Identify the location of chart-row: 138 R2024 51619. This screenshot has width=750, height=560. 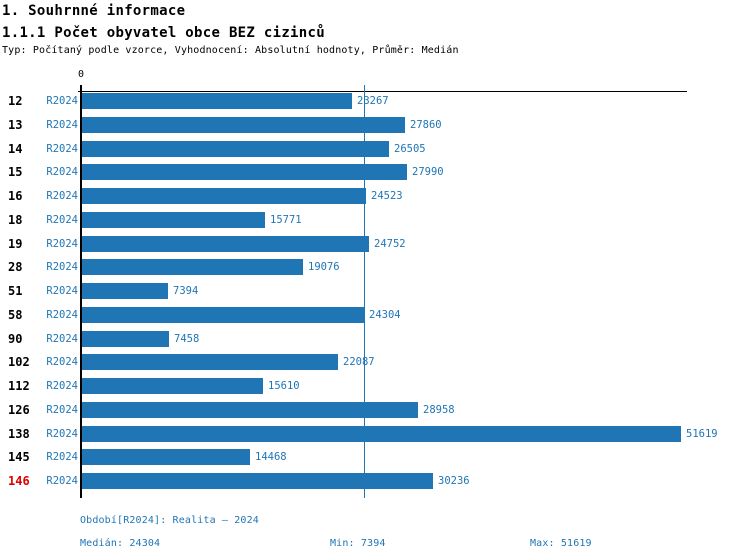
(375, 434).